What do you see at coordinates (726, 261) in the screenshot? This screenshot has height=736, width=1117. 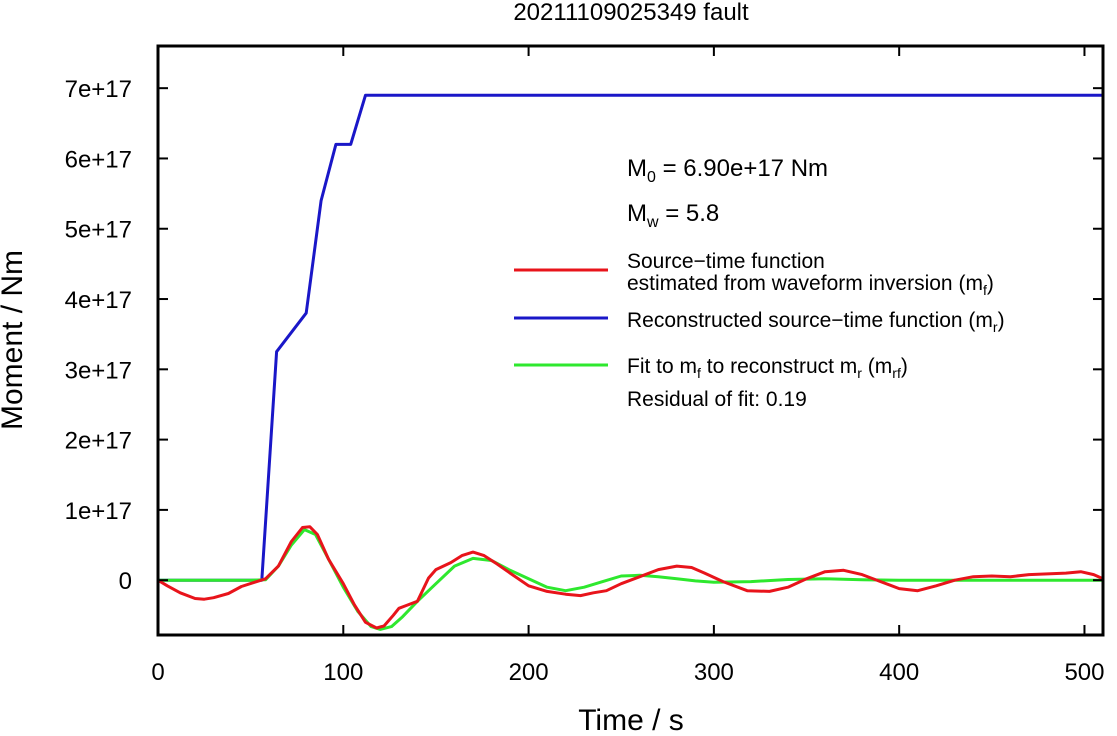 I see `legend-red-line1: Source−time function` at bounding box center [726, 261].